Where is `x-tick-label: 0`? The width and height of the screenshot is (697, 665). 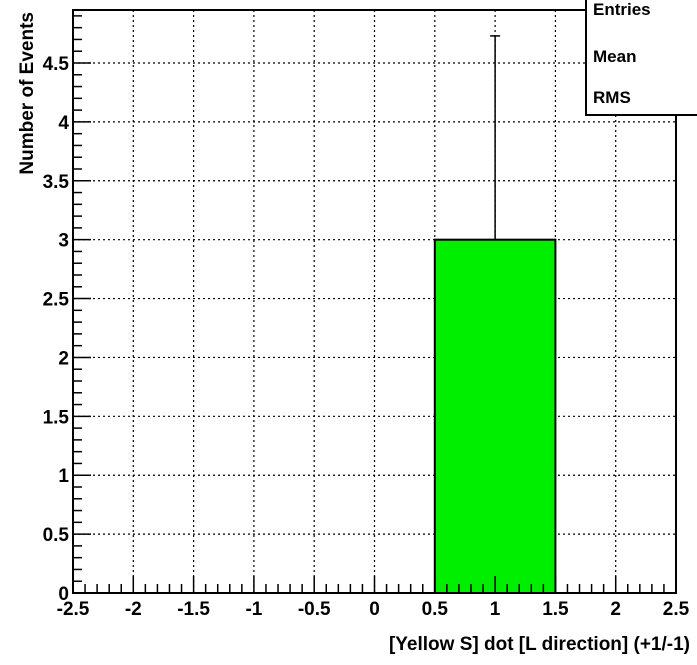 x-tick-label: 0 is located at coordinates (374, 609).